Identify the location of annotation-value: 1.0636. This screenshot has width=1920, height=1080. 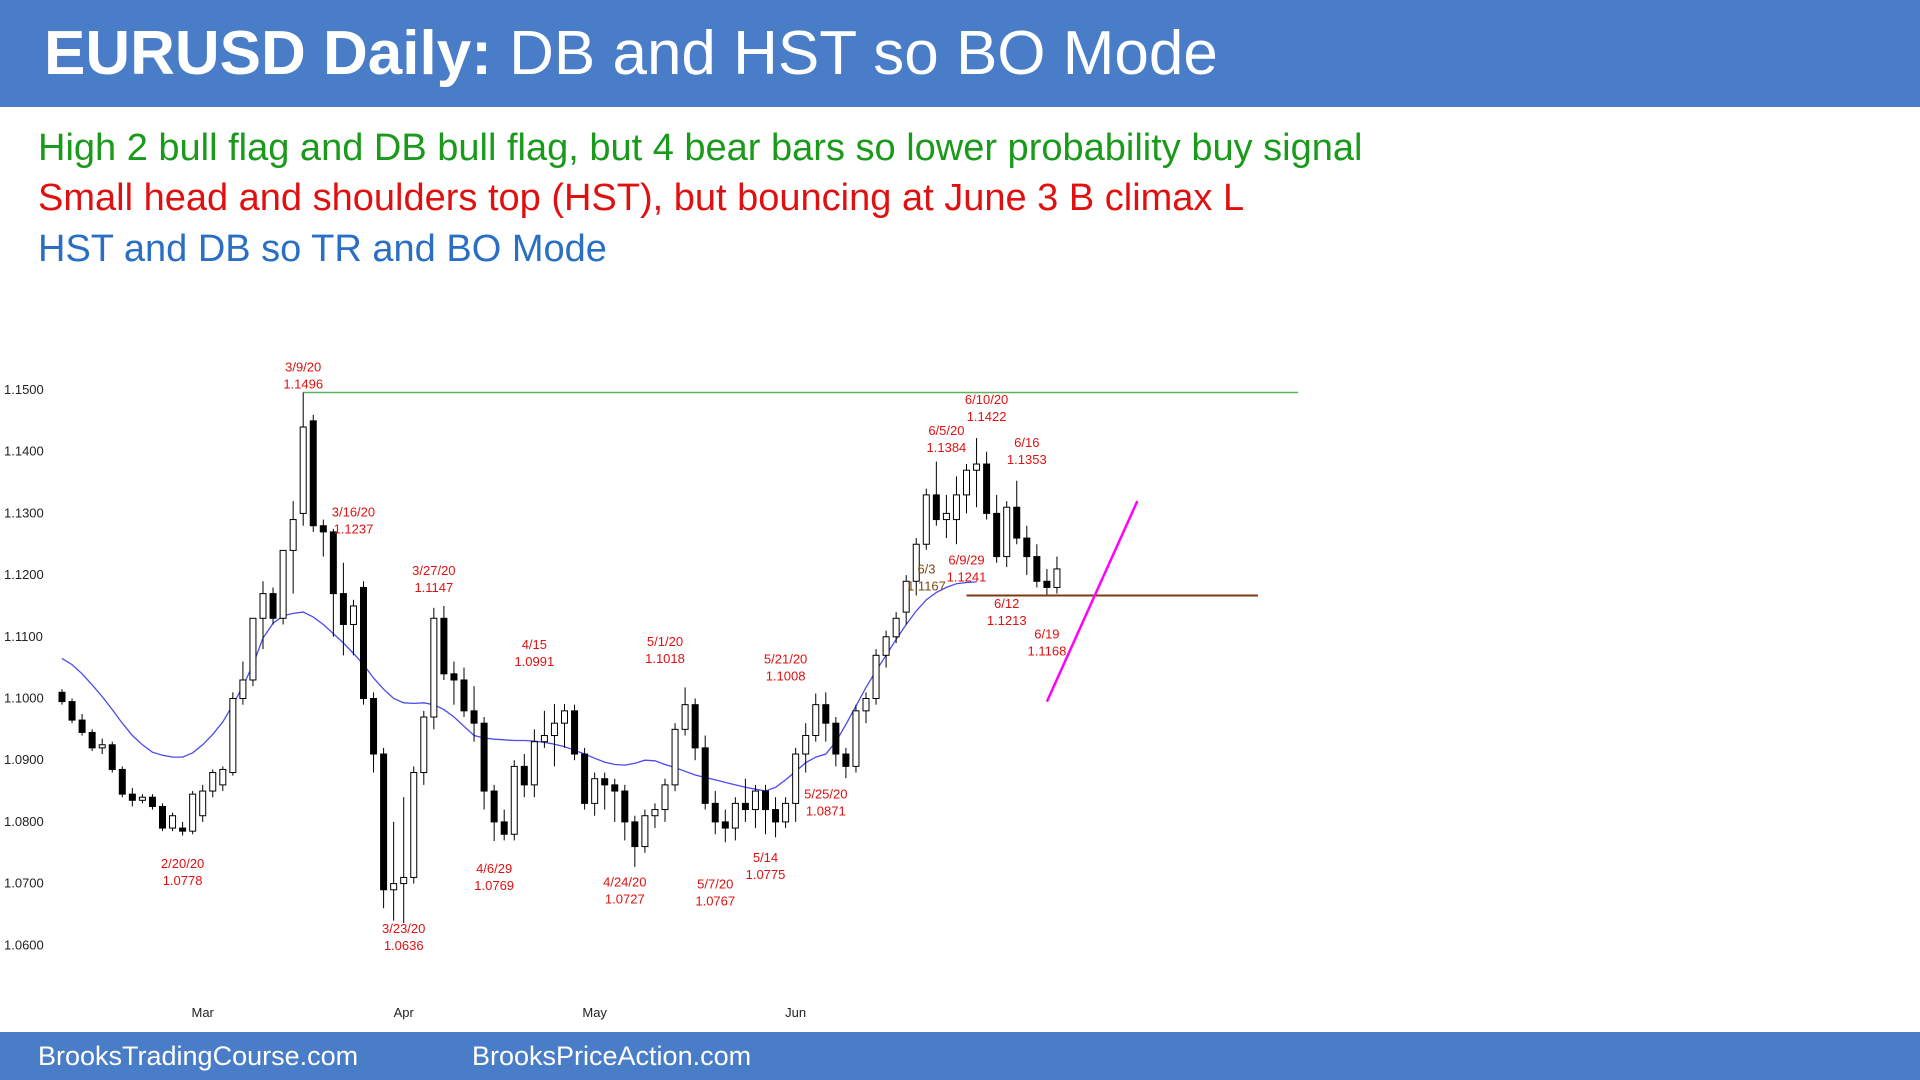
(404, 945).